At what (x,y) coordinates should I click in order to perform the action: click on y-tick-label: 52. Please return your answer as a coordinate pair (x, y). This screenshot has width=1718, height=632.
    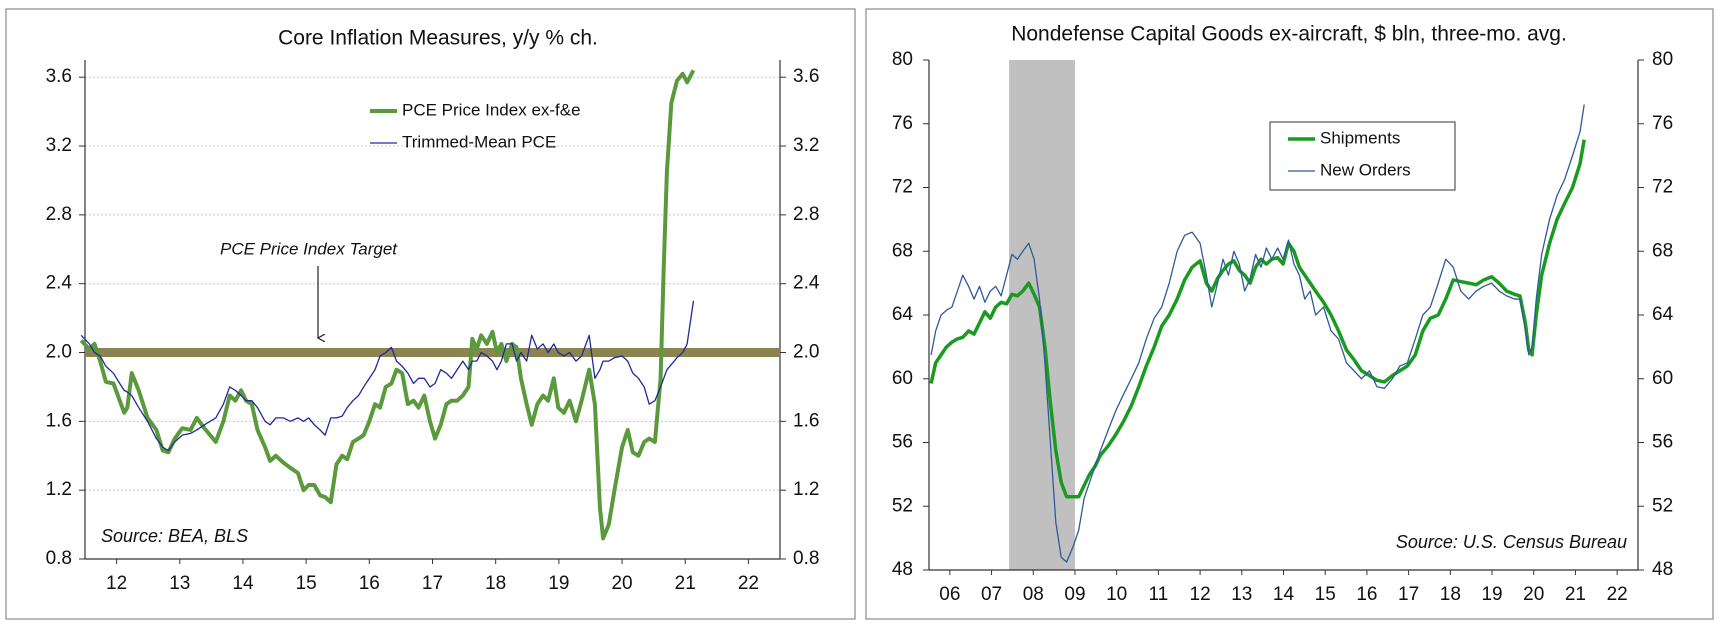
    Looking at the image, I should click on (902, 505).